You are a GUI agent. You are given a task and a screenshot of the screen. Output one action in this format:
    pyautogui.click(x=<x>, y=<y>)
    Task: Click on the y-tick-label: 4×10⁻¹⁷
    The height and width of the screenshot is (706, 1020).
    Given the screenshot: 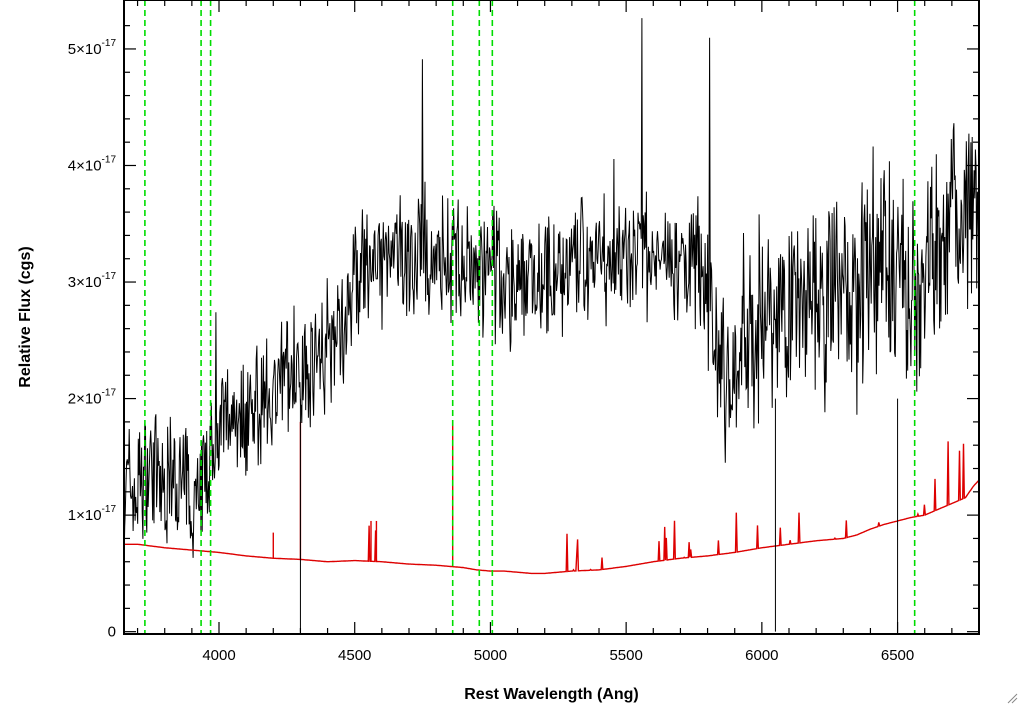 What is the action you would take?
    pyautogui.click(x=92, y=164)
    